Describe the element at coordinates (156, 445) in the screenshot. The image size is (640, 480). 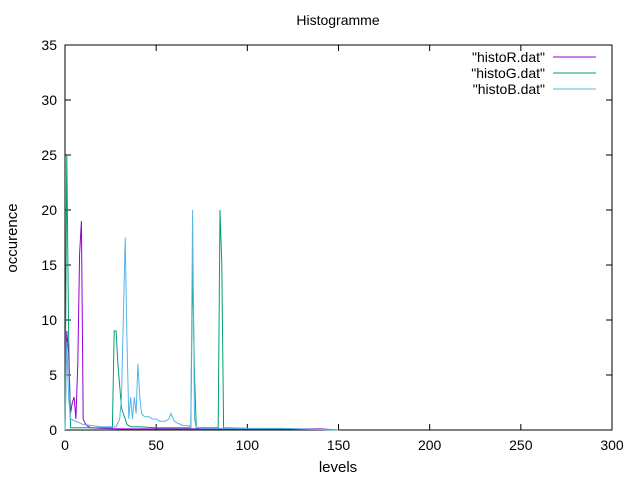
I see `x-tick-label: 50` at that location.